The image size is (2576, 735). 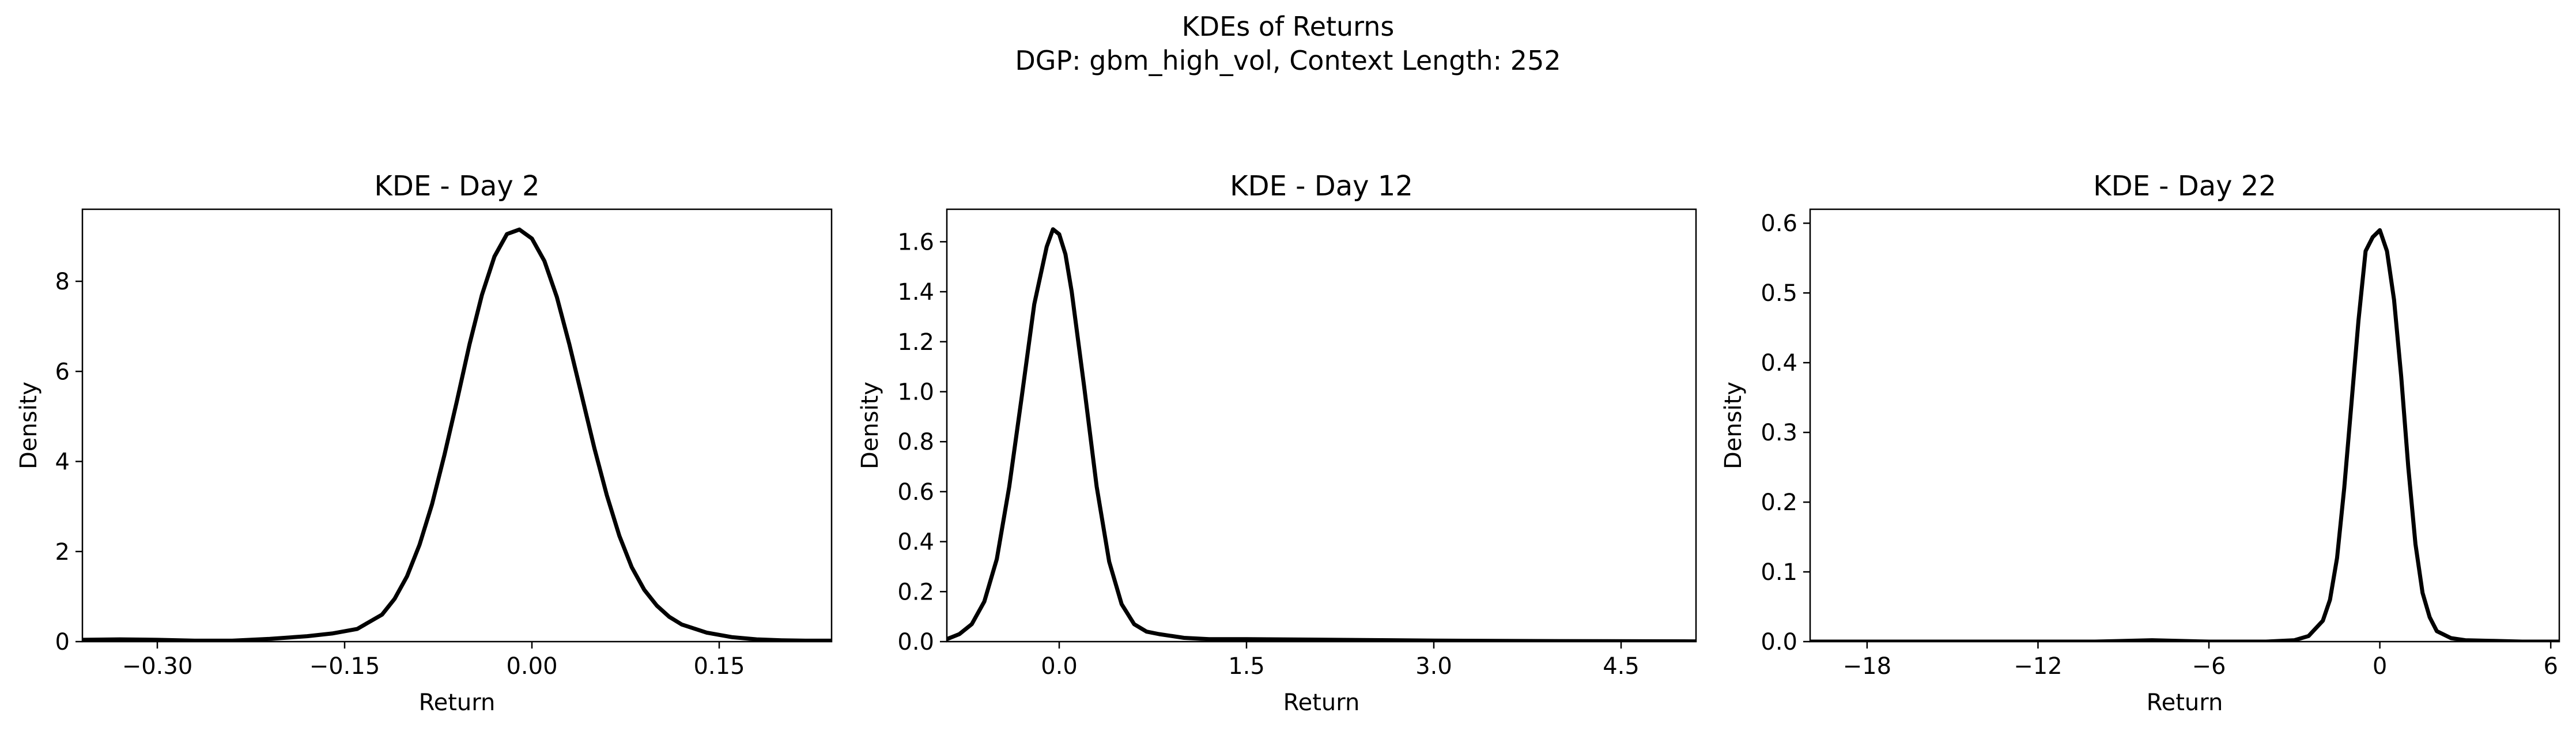 I want to click on y-tick-label: 6, so click(x=62, y=372).